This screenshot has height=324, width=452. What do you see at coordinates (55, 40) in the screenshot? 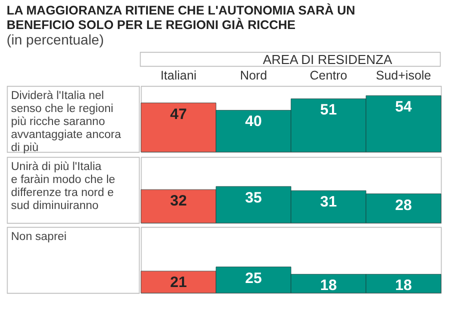
I see `chart-subtitle: (in percentuale)` at bounding box center [55, 40].